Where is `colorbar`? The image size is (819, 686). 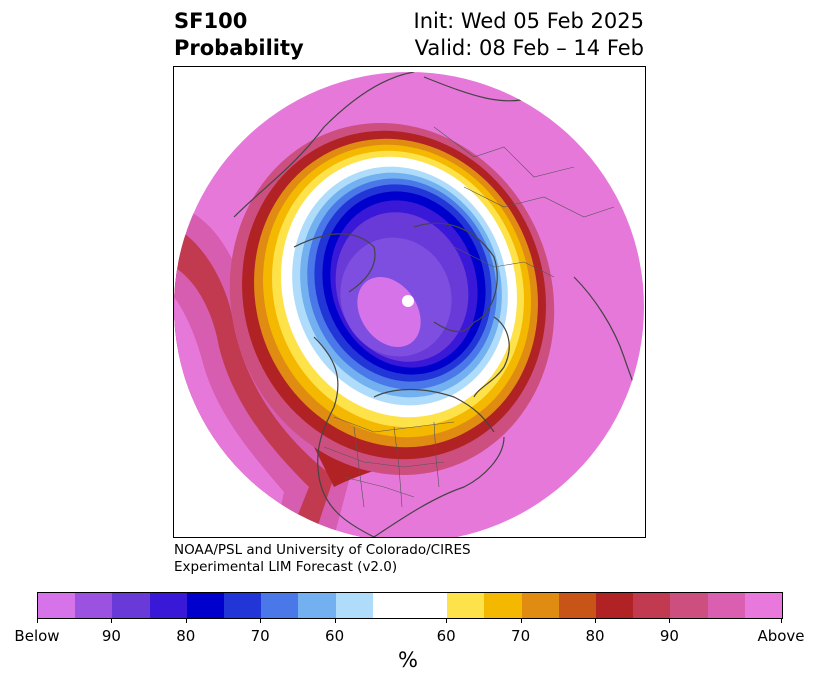 colorbar is located at coordinates (410, 605).